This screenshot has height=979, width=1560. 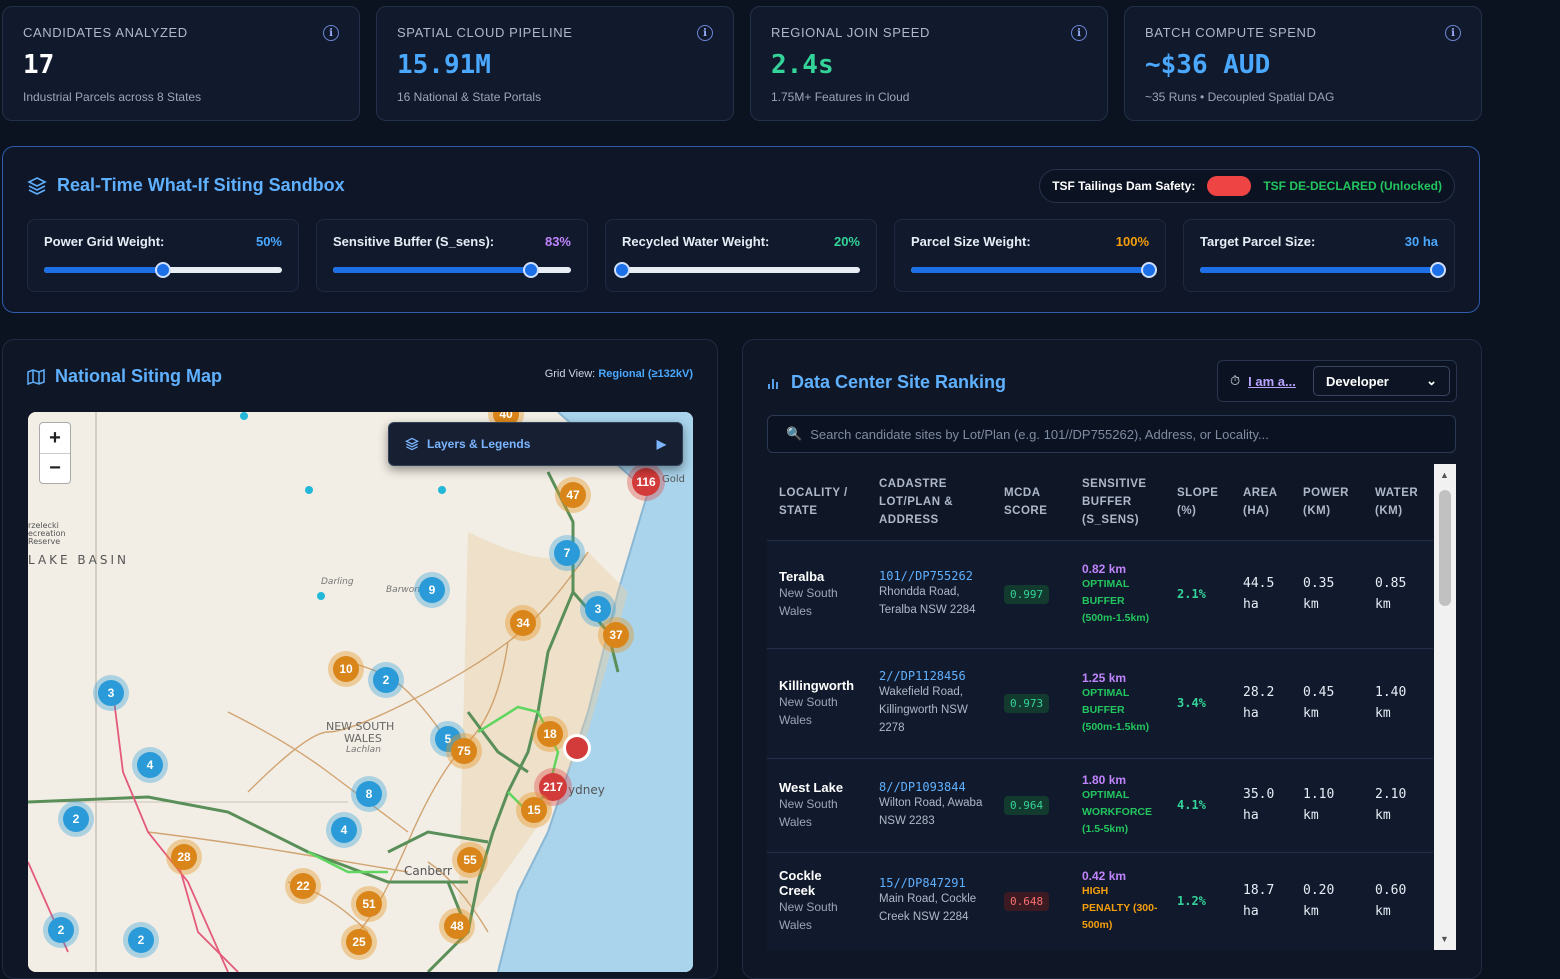 I want to click on layers-icon, so click(x=412, y=444).